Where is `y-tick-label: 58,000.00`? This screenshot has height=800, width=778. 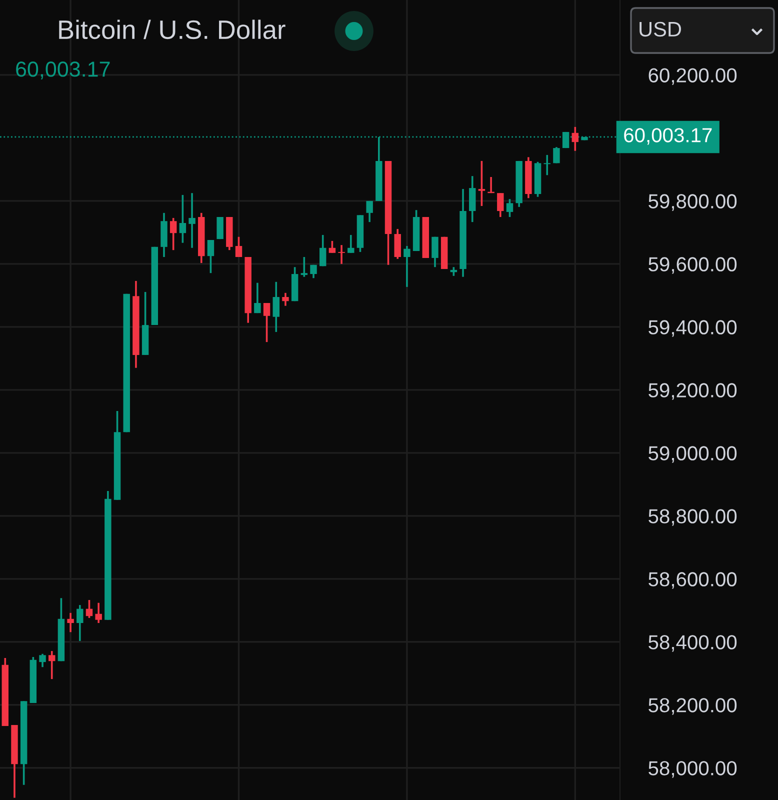 y-tick-label: 58,000.00 is located at coordinates (692, 769).